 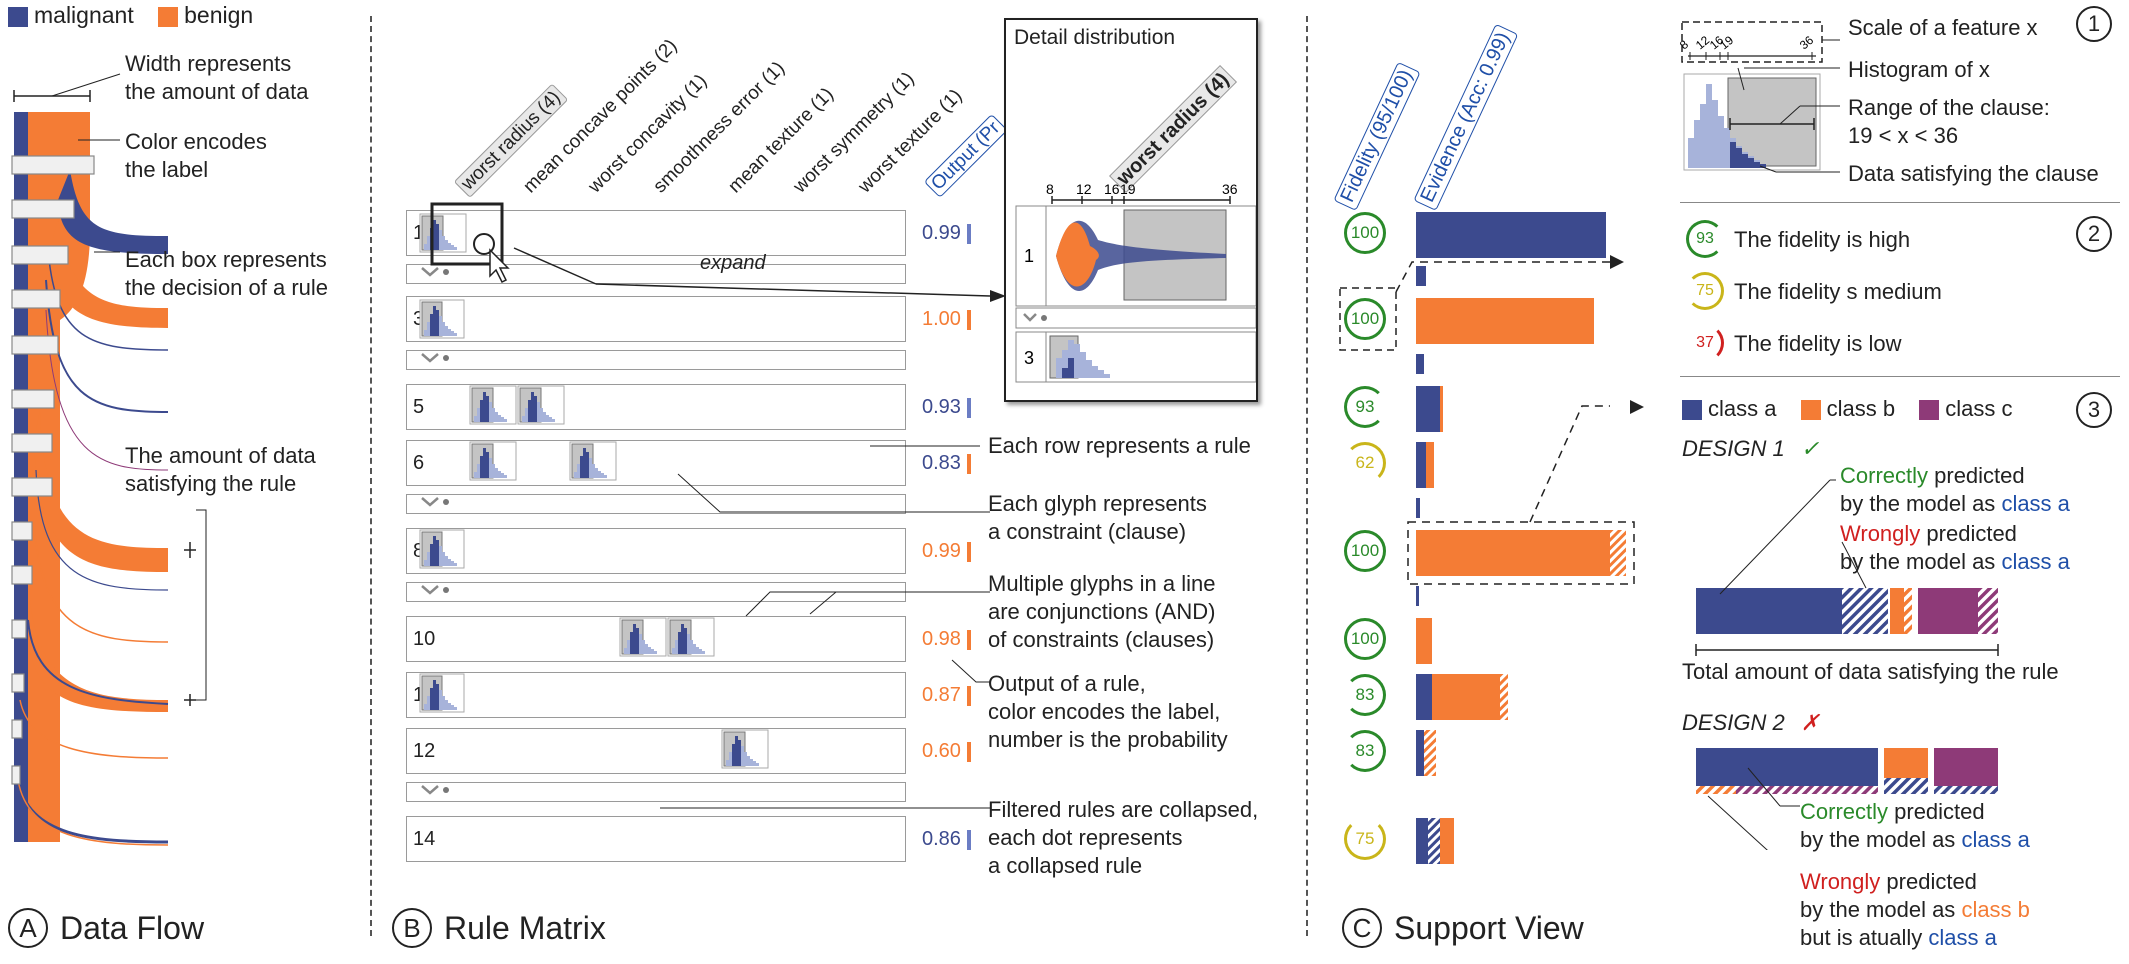 I want to click on rule-output: 0.60, so click(x=946, y=751).